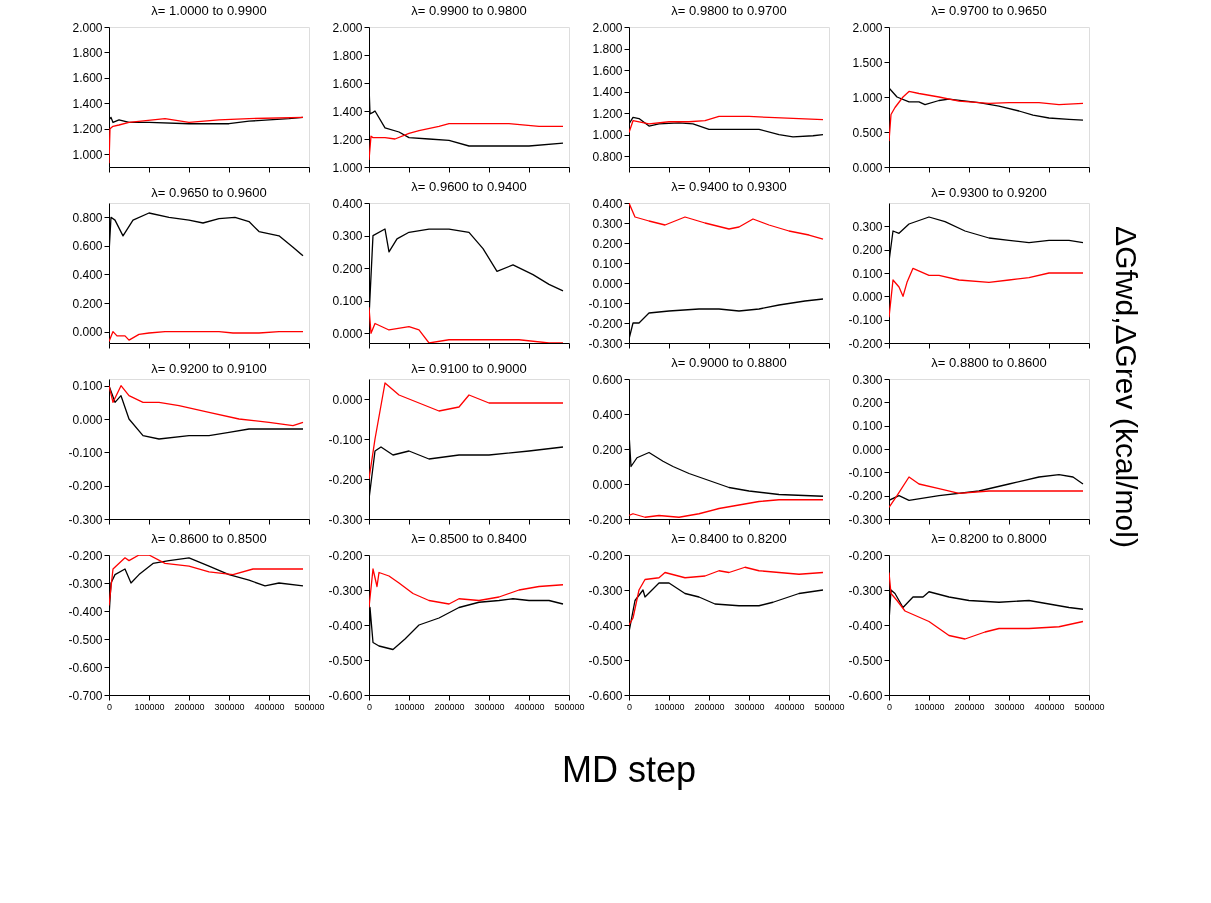 Image resolution: width=1211 pixels, height=903 pixels. What do you see at coordinates (867, 62) in the screenshot?
I see `y-tick-label: 1.500` at bounding box center [867, 62].